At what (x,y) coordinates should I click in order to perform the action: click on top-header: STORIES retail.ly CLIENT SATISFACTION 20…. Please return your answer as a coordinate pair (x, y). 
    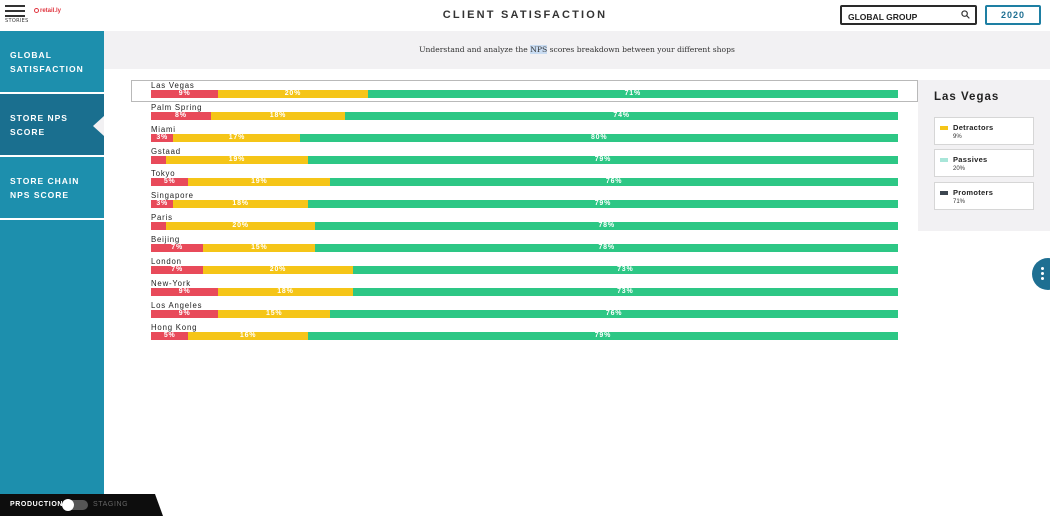
    Looking at the image, I should click on (525, 15).